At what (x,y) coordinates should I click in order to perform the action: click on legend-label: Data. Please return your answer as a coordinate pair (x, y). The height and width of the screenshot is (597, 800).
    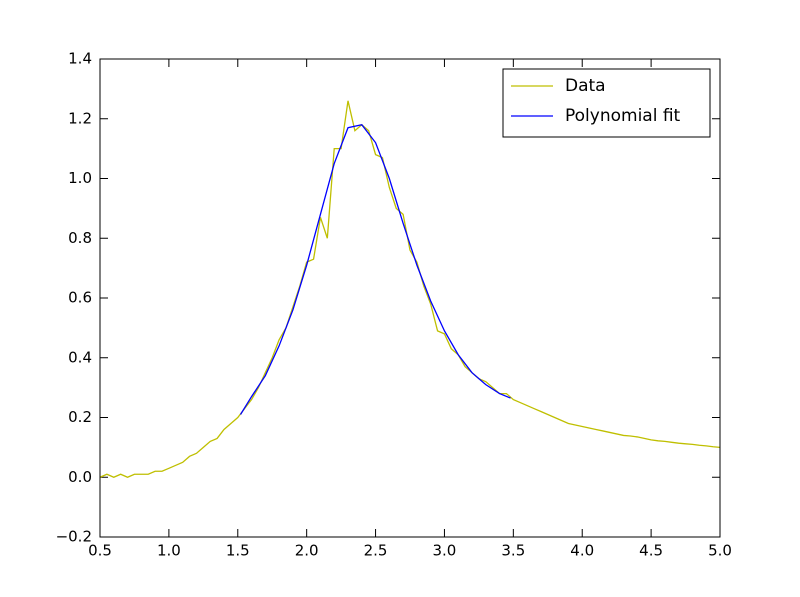
    Looking at the image, I should click on (585, 86).